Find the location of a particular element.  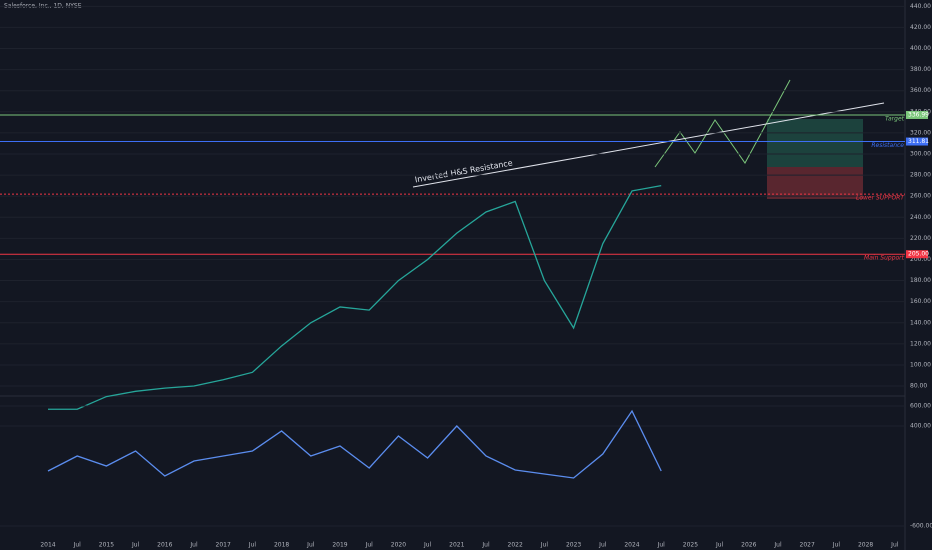

x-tick-label: 2014 is located at coordinates (47, 545).